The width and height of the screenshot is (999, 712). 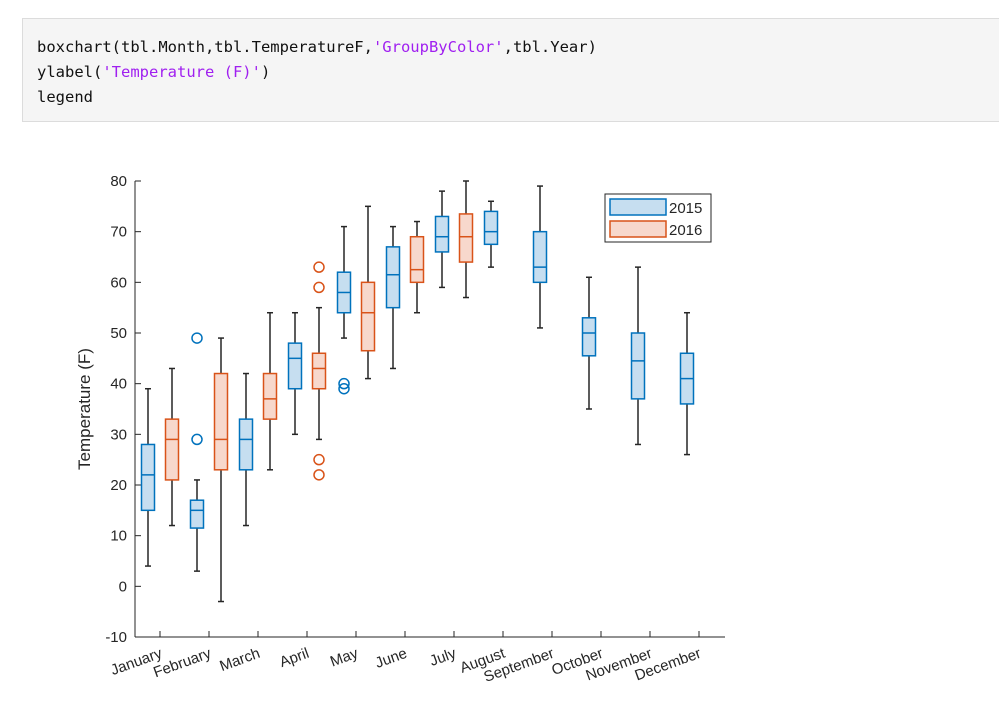 I want to click on box-2016-june, so click(x=417, y=267).